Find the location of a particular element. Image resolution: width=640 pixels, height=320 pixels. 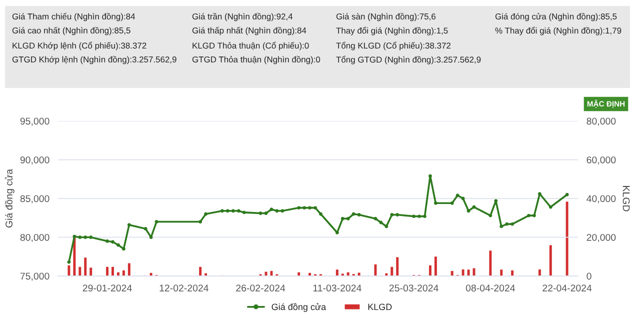

x-tick-label: 11-03-2024 is located at coordinates (337, 288).